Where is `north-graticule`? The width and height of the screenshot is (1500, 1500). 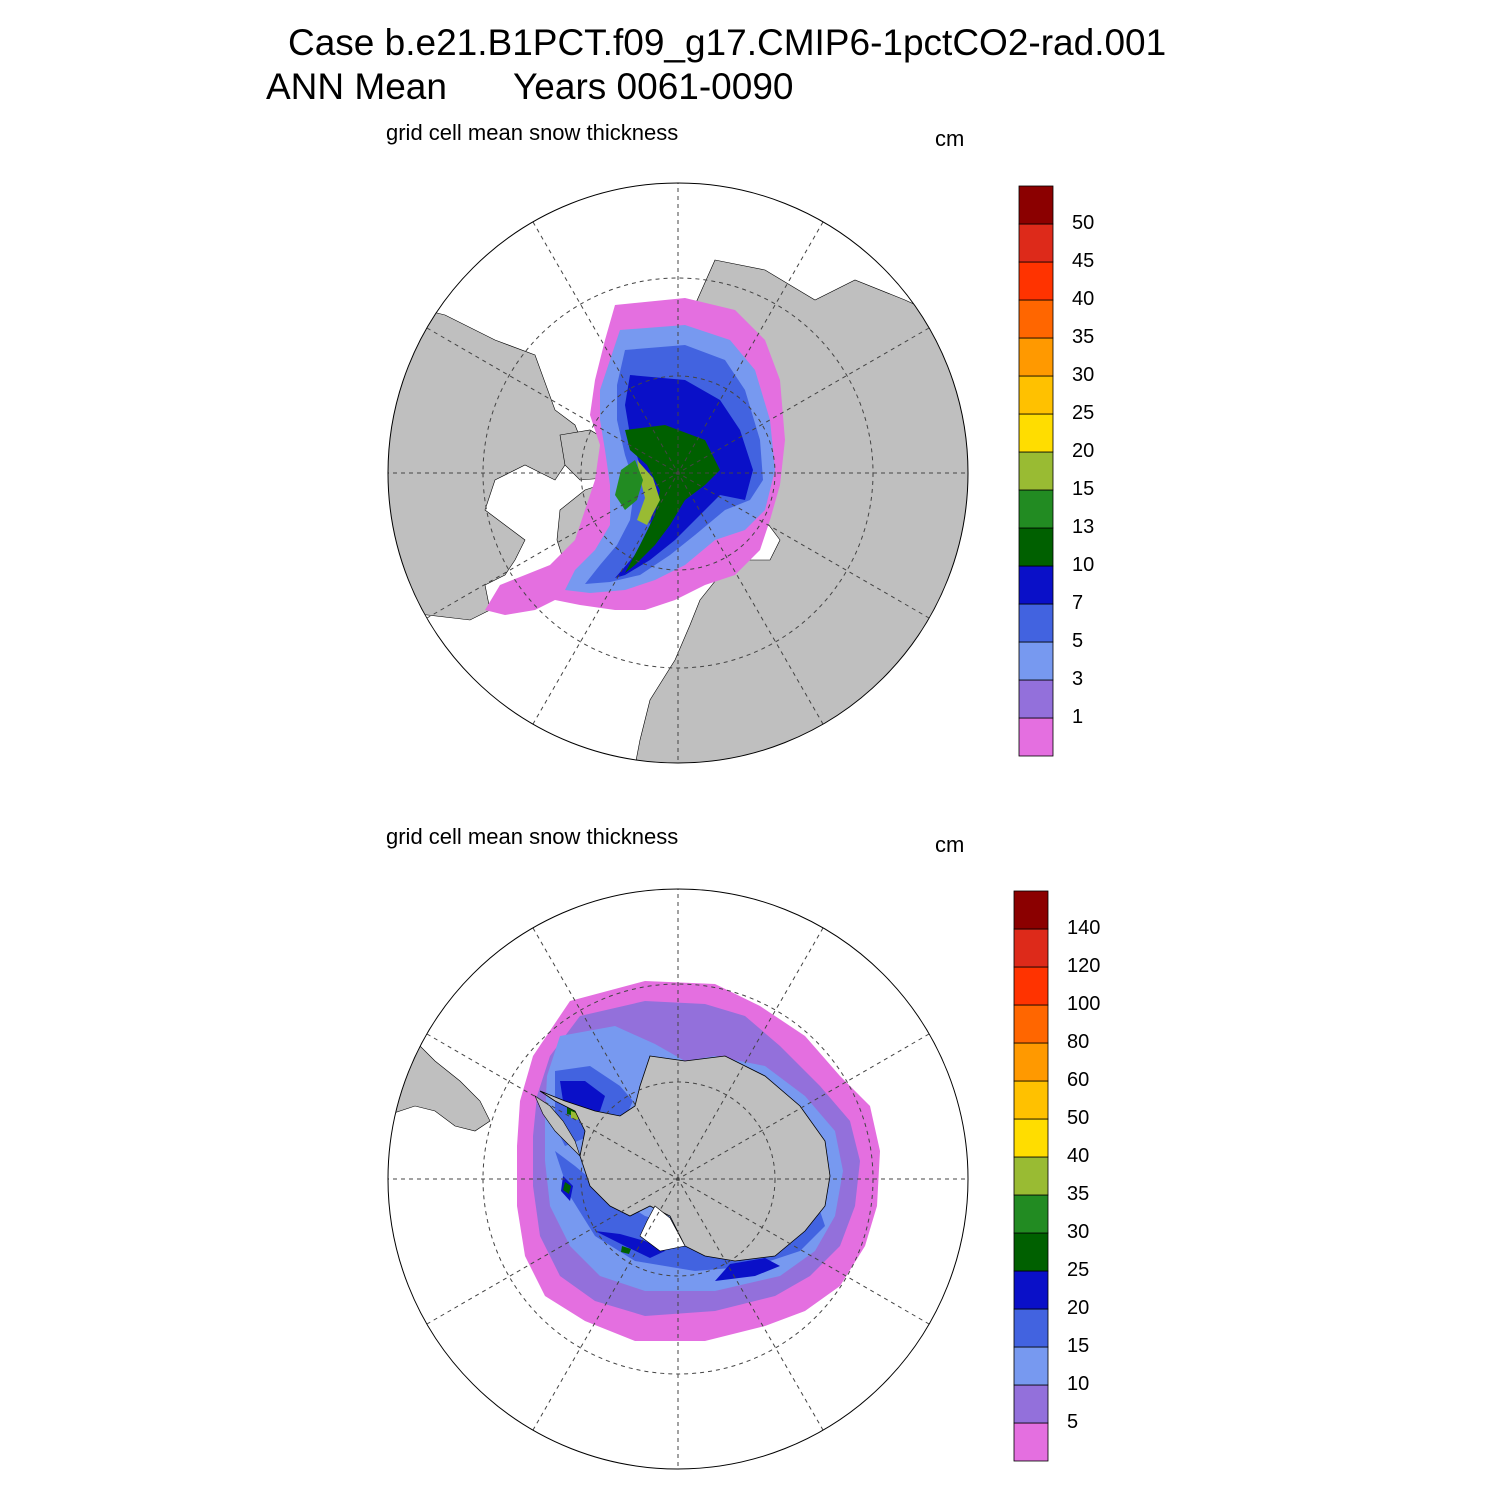 north-graticule is located at coordinates (678, 473).